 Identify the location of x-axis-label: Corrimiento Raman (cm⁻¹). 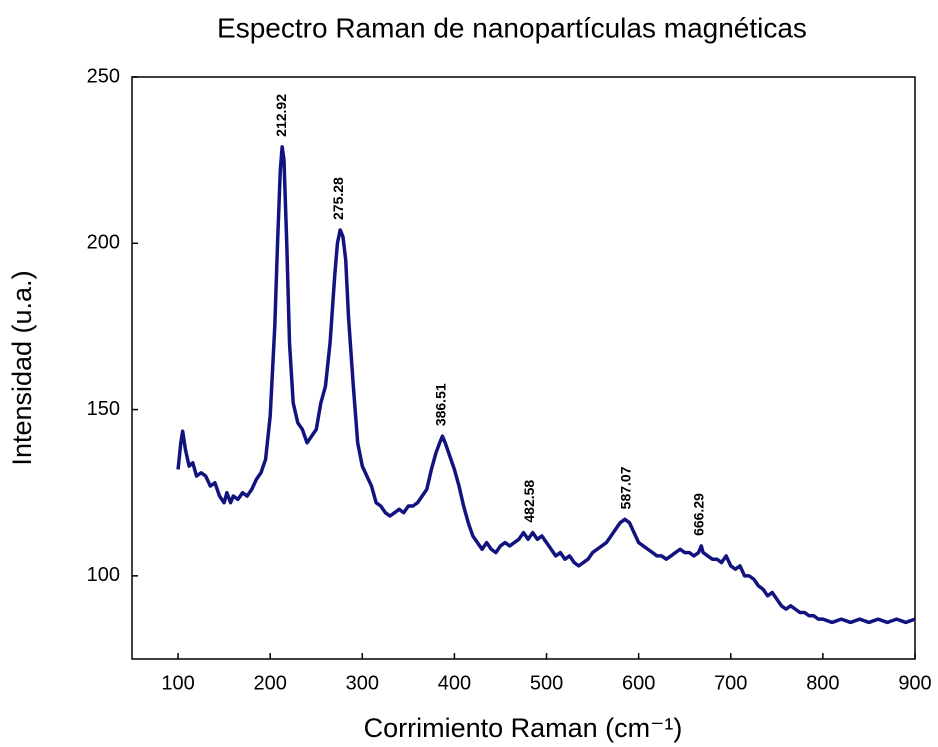
(523, 728).